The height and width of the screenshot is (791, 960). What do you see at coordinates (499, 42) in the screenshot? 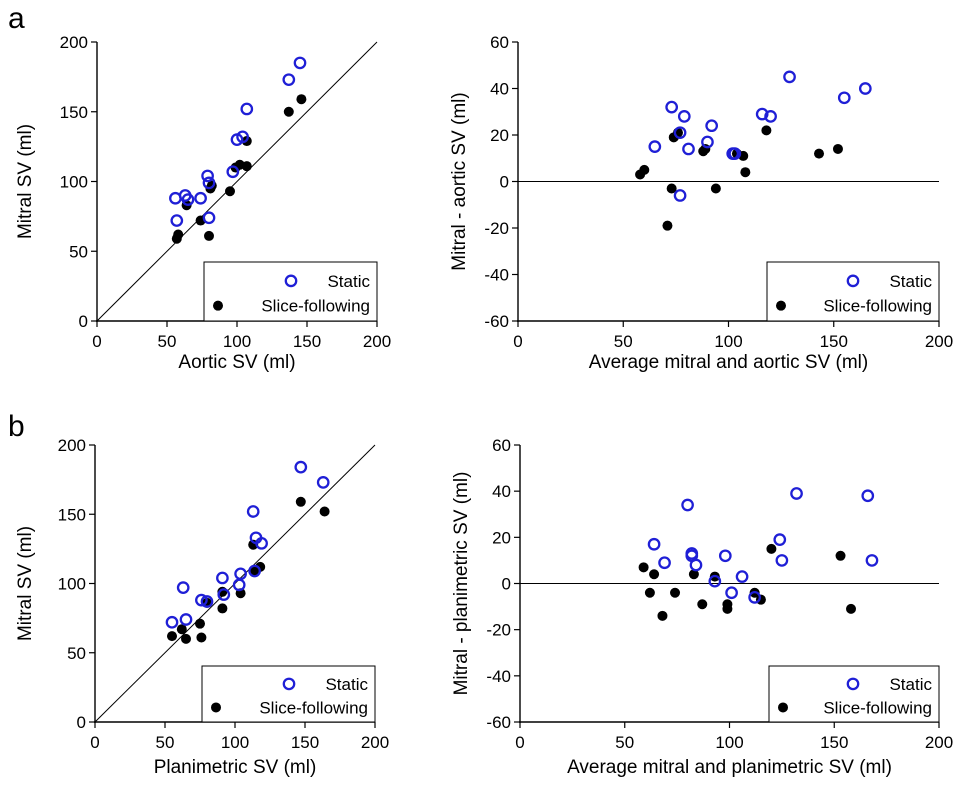
I see `y-tick-label: 60` at bounding box center [499, 42].